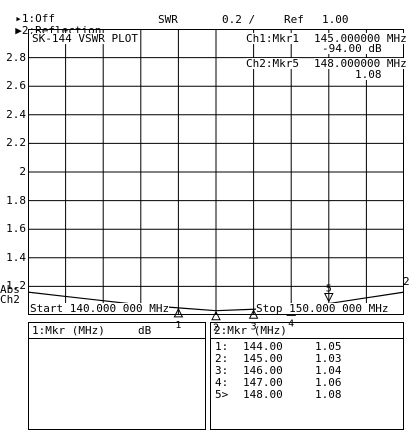 Image resolution: width=420 pixels, height=445 pixels. What do you see at coordinates (16, 86) in the screenshot?
I see `y-tick-label: 2.6` at bounding box center [16, 86].